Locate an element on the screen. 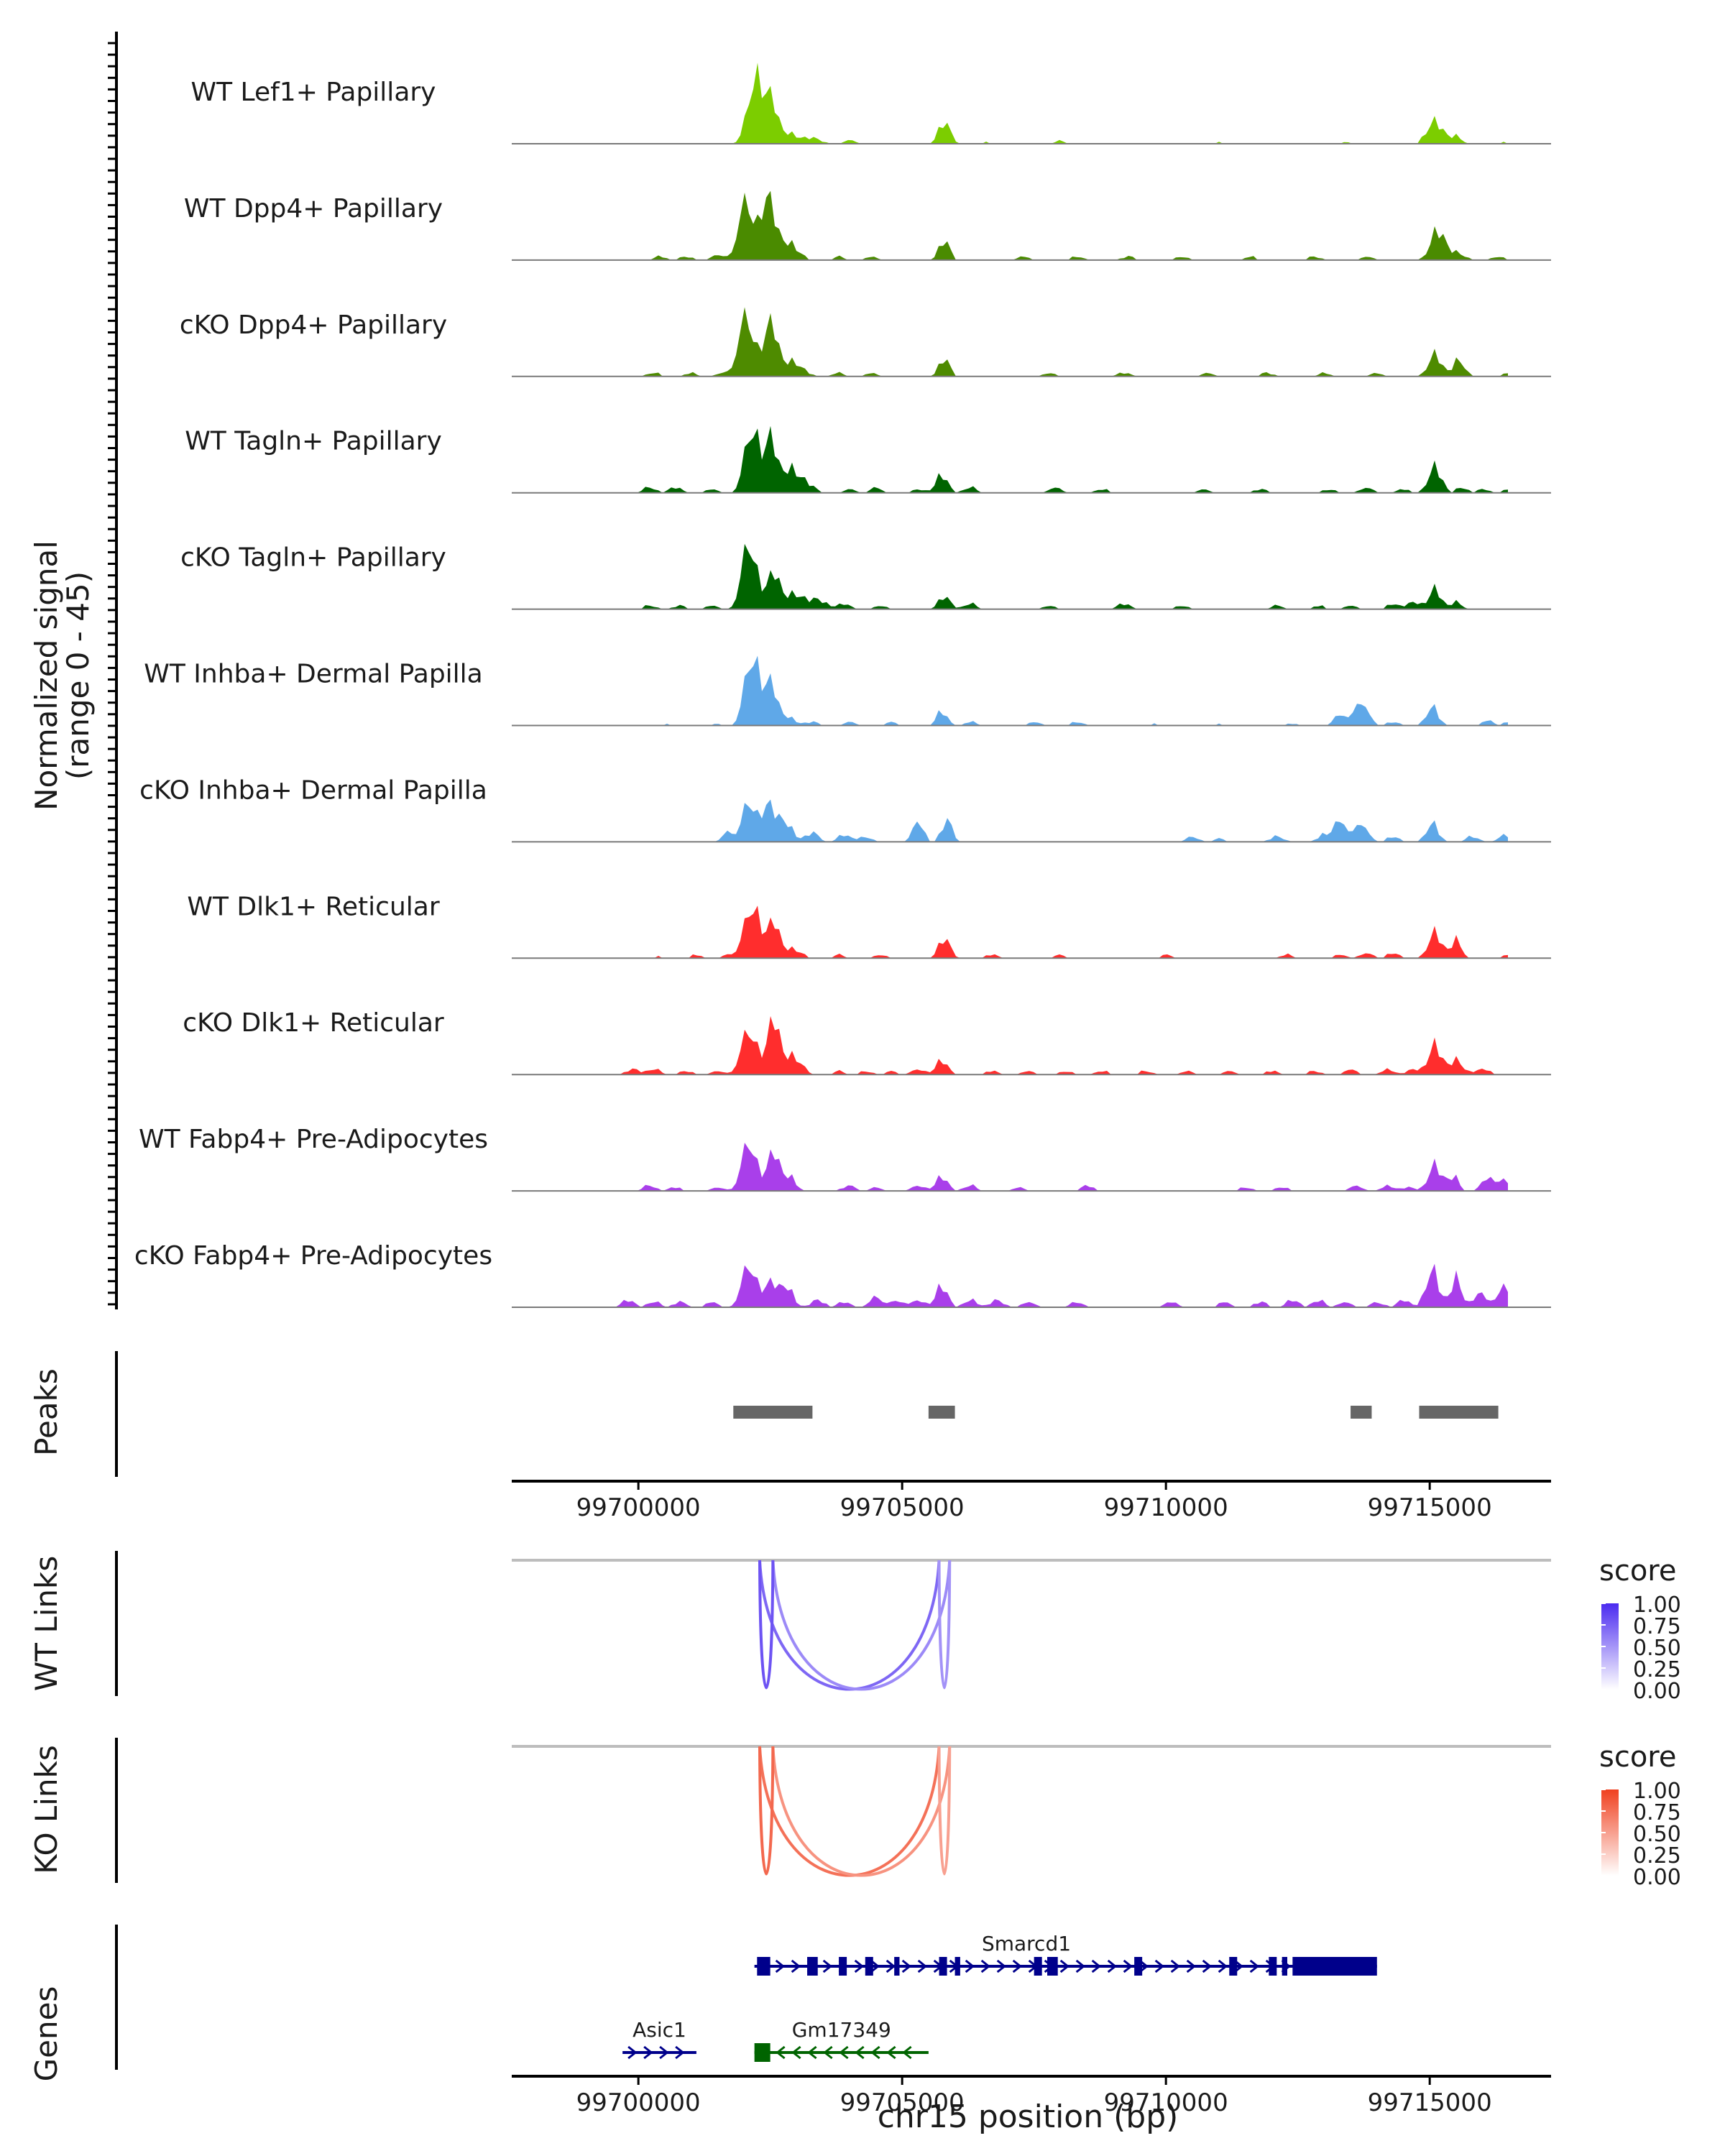 The height and width of the screenshot is (2156, 1725). legend-tick-label: 1.00 is located at coordinates (1657, 1791).